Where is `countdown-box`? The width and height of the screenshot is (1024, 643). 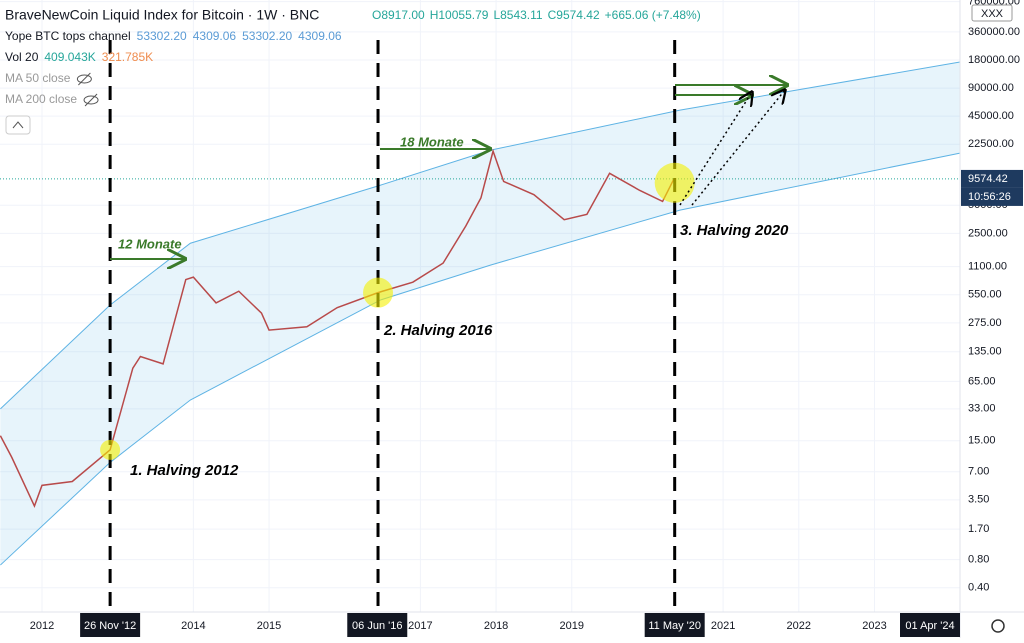 countdown-box is located at coordinates (992, 196).